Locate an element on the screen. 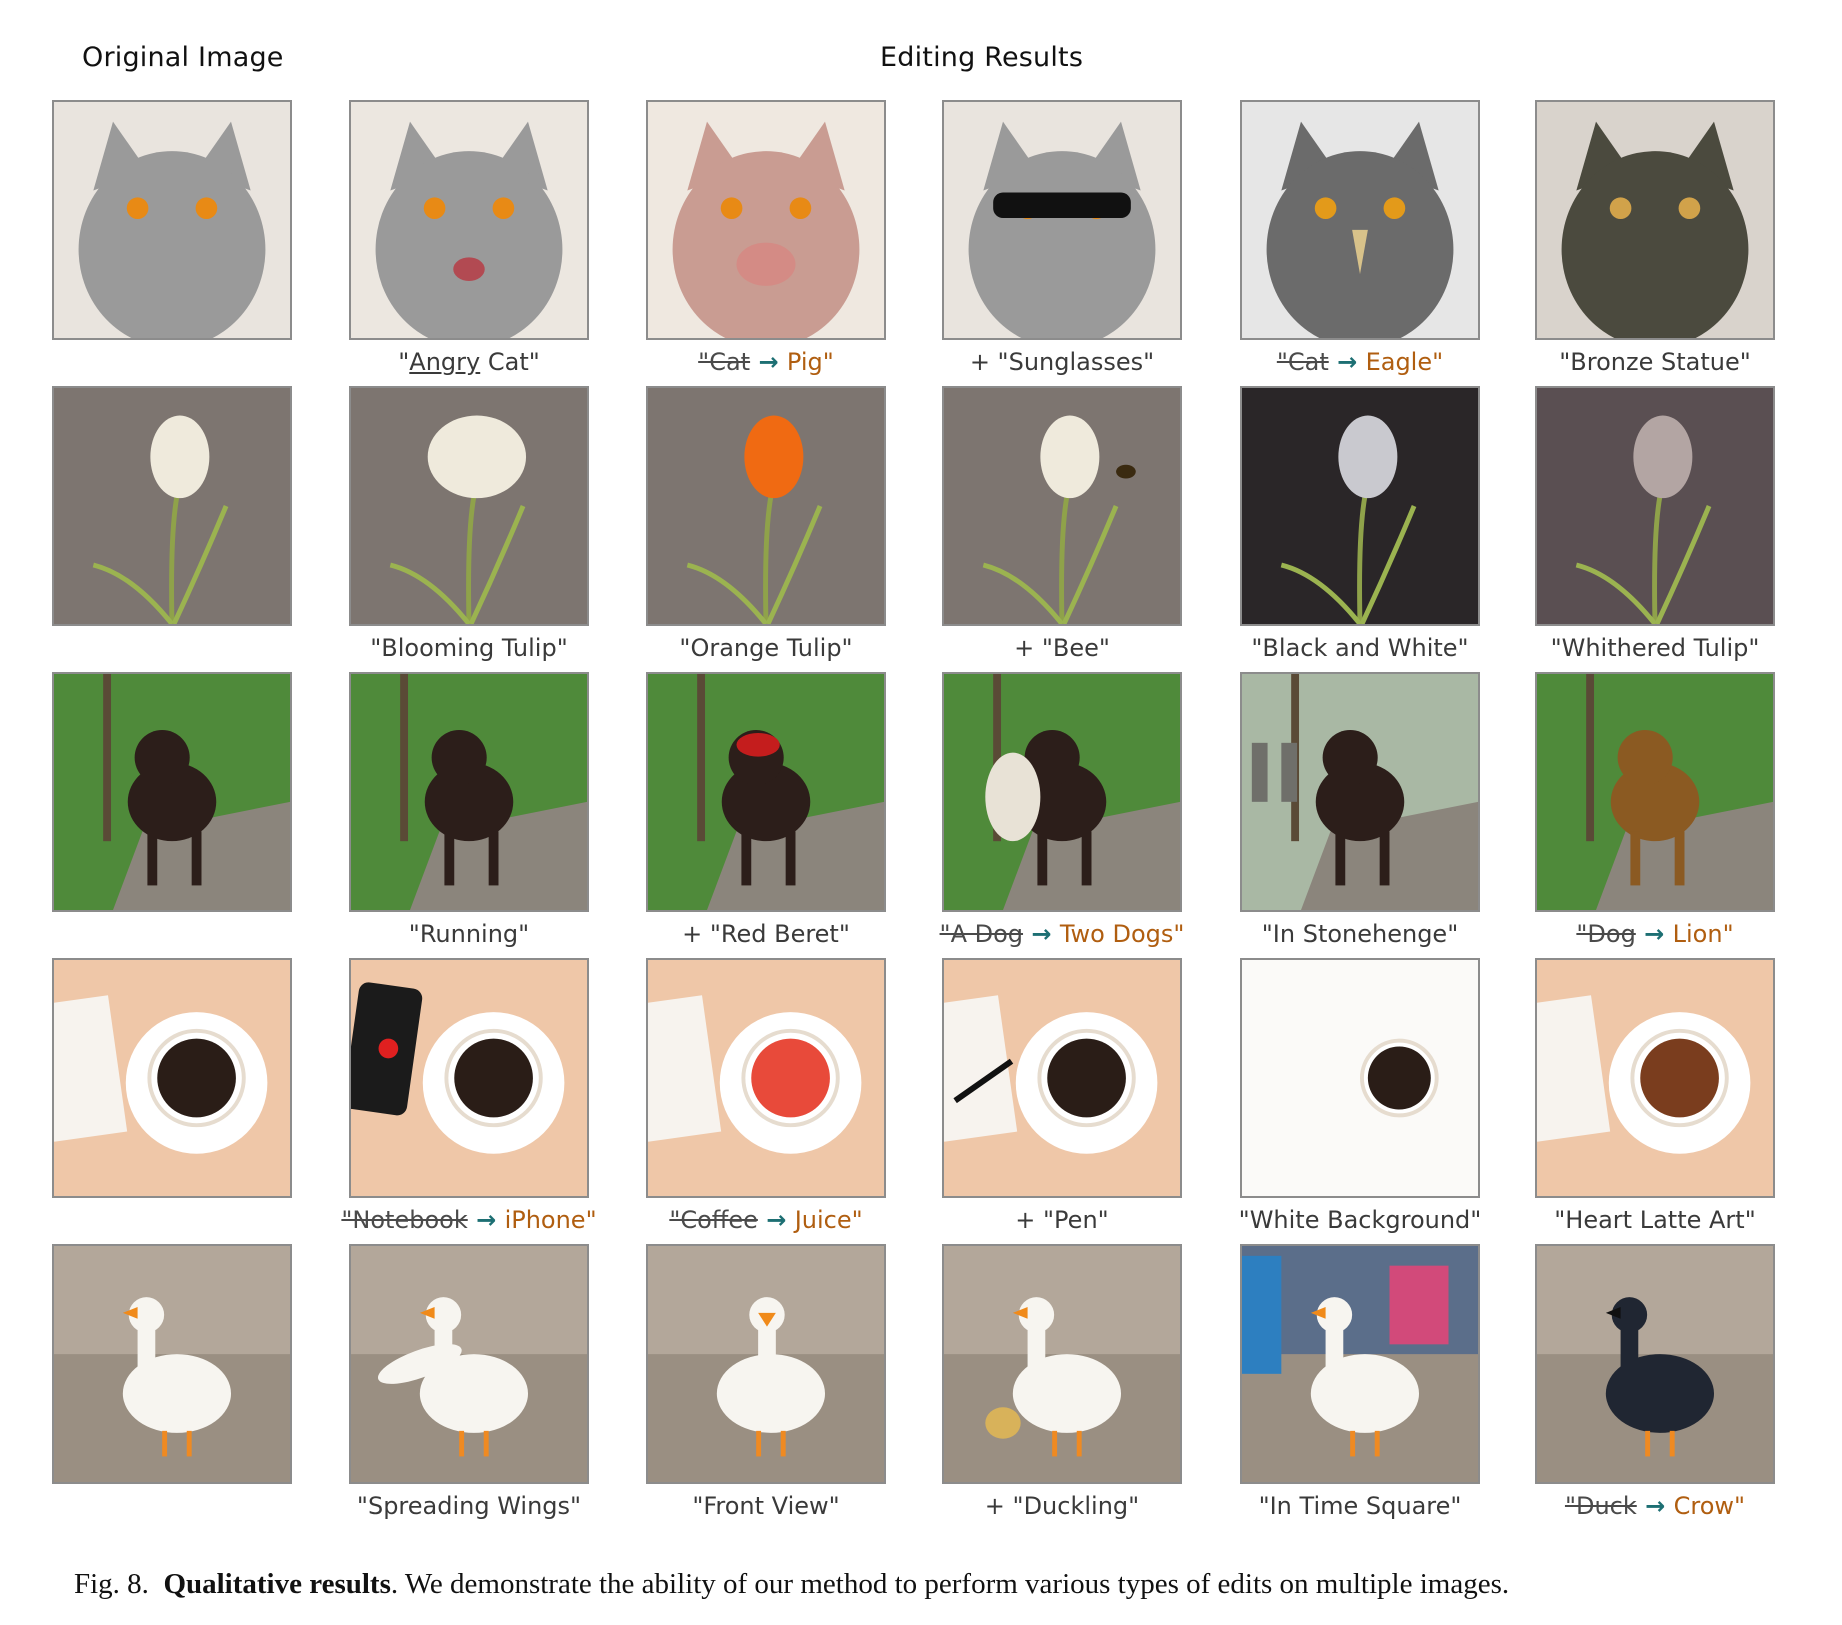 The height and width of the screenshot is (1625, 1842). edit-caption: "Cat → Pig" is located at coordinates (766, 362).